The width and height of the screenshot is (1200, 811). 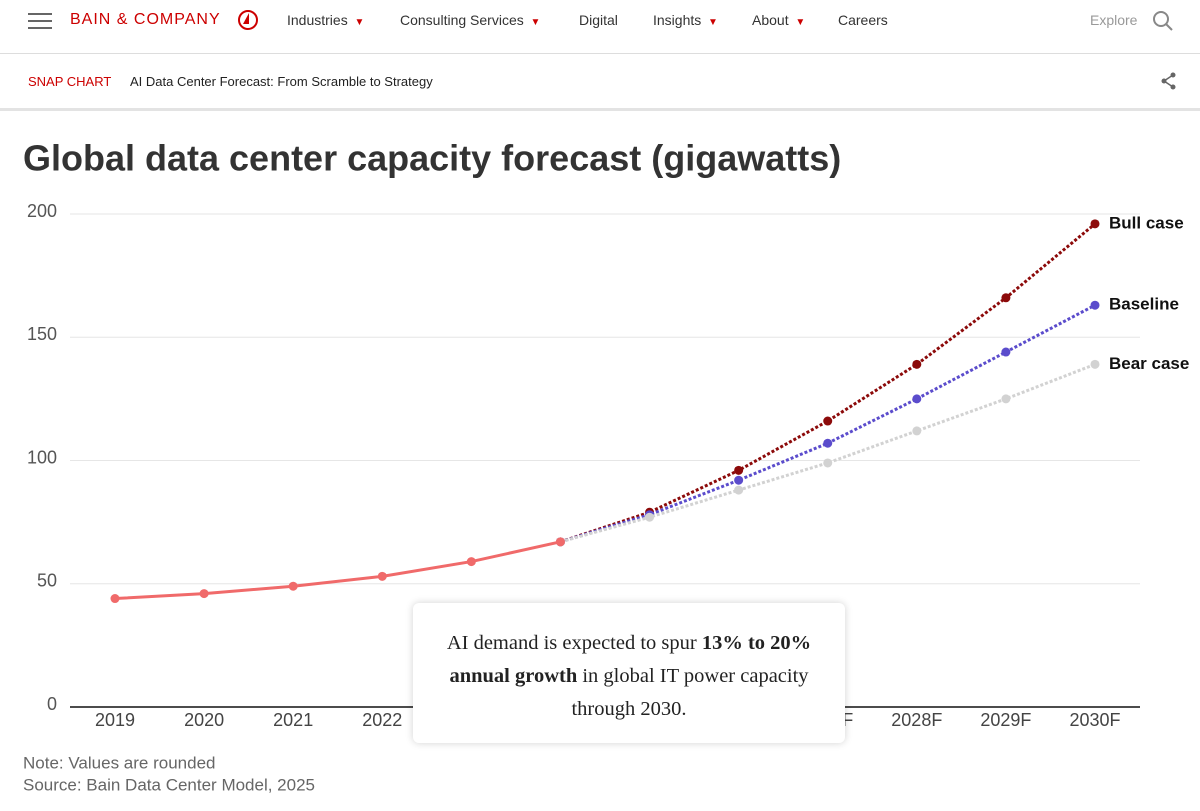 What do you see at coordinates (1169, 81) in the screenshot?
I see `share-icon` at bounding box center [1169, 81].